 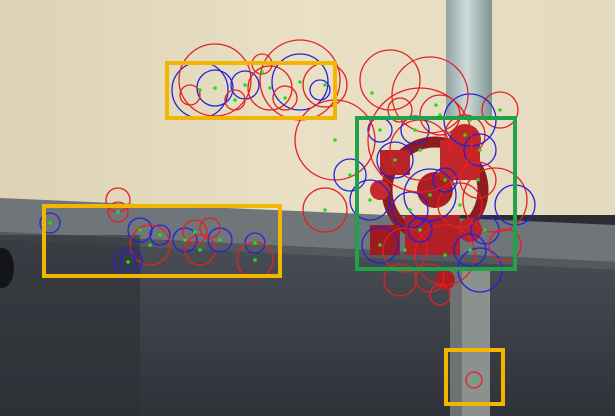 I want to click on detection-box-pipe-bottom, so click(x=474, y=377).